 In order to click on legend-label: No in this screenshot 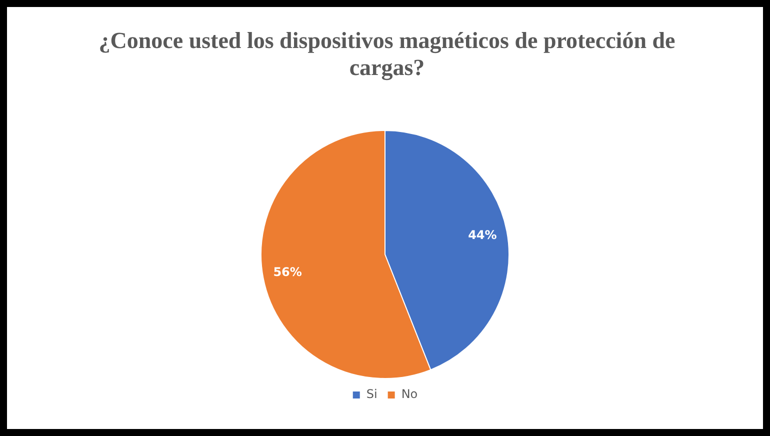, I will do `click(409, 394)`.